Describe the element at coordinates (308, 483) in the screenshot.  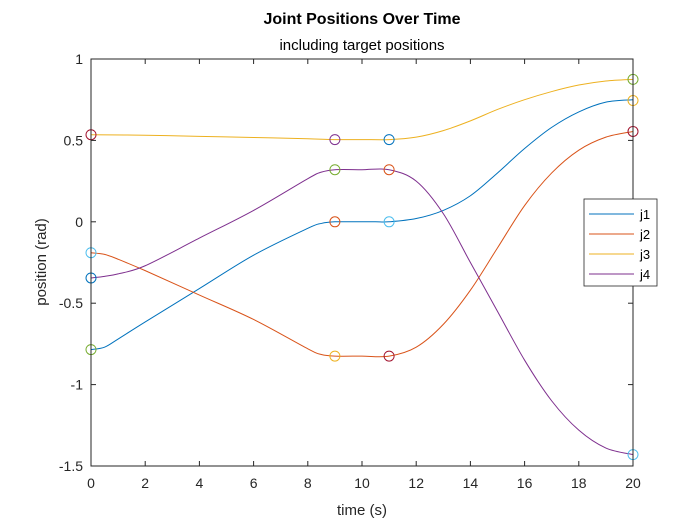
I see `x-tick-label: 8` at that location.